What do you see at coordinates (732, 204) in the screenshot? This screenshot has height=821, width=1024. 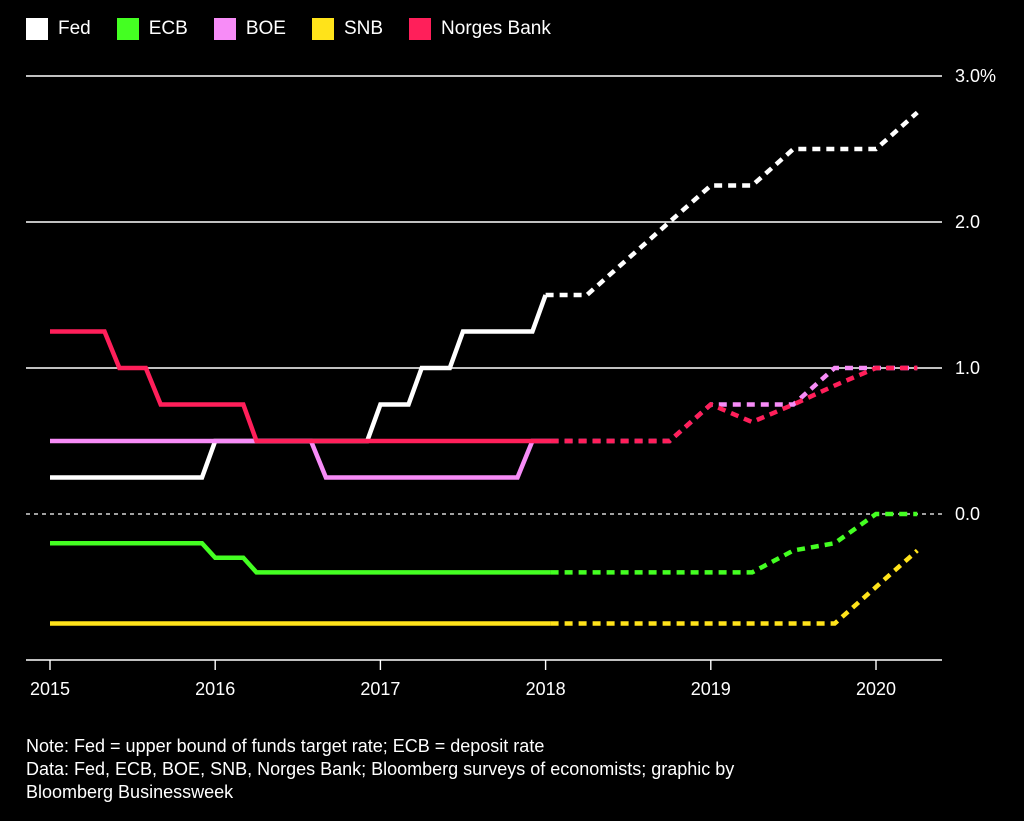 I see `series-line-fed-forecast` at bounding box center [732, 204].